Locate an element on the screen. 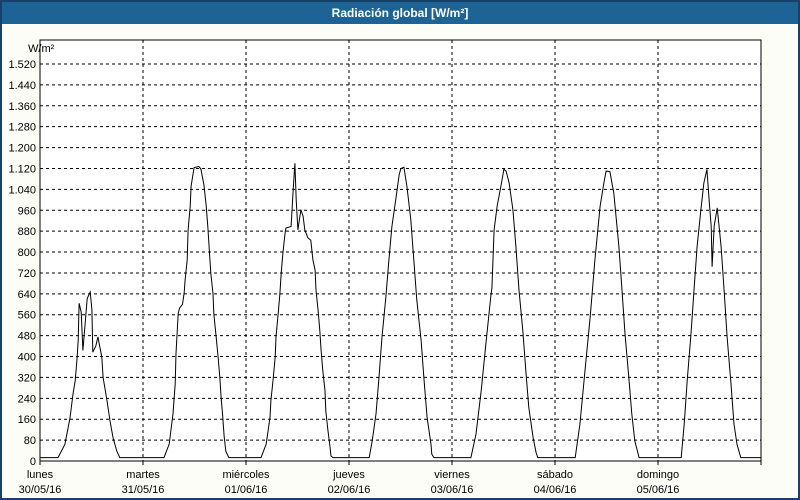 This screenshot has height=500, width=800. y-tick-label: 160 is located at coordinates (27, 420).